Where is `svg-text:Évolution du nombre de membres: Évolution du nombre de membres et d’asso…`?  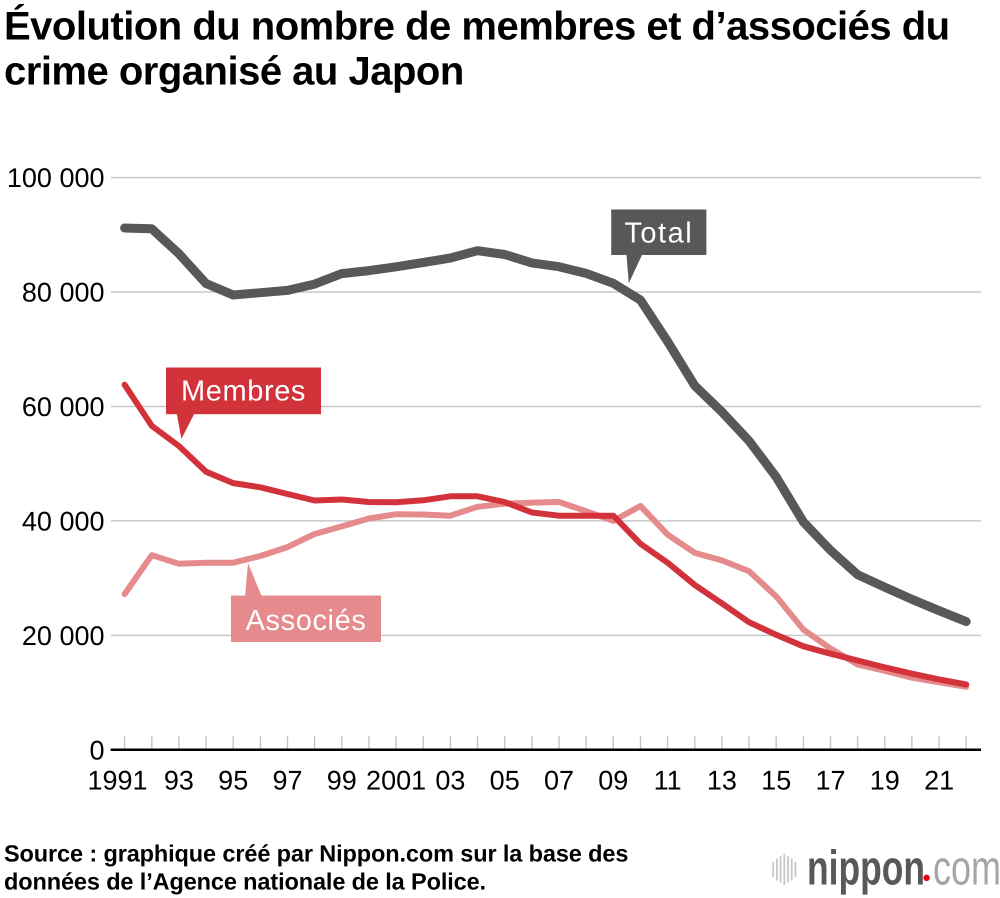 svg-text:Évolution du nombre de membres: Évolution du nombre de membres et d’asso… is located at coordinates (477, 26).